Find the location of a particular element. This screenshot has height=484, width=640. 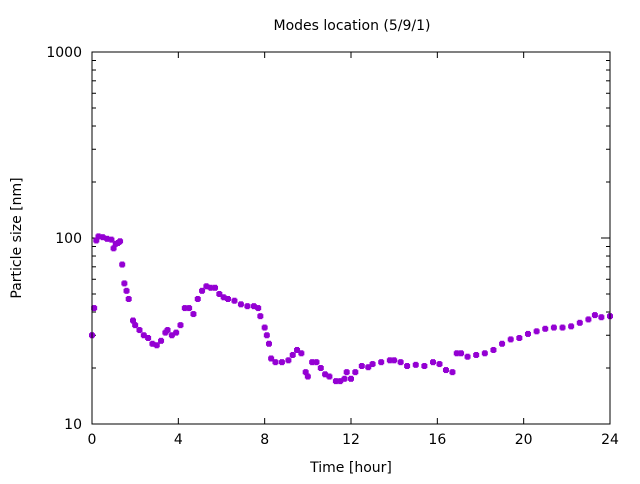

x-tick-label: 8 is located at coordinates (264, 440).